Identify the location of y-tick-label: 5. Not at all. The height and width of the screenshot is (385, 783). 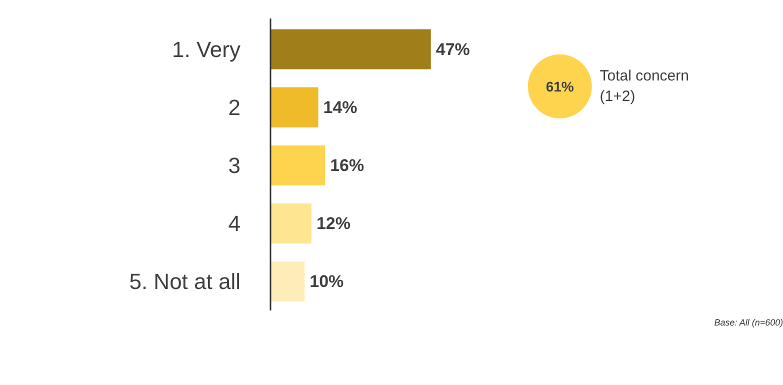
(185, 281).